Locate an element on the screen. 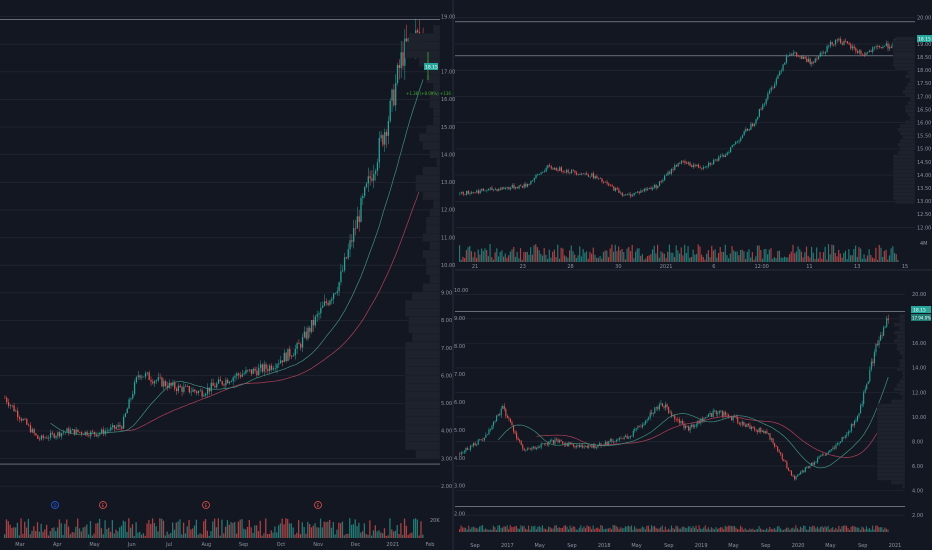 The image size is (932, 550). x-tick-label: May is located at coordinates (636, 546).